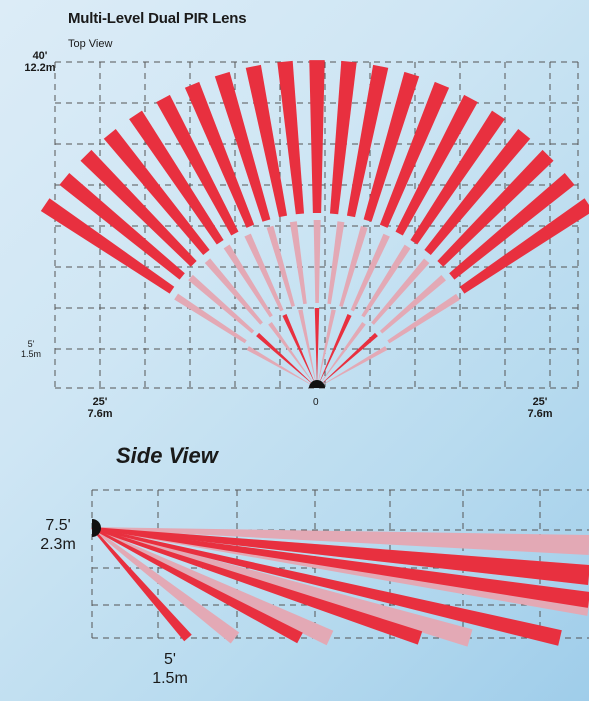 The image size is (589, 701). What do you see at coordinates (540, 402) in the screenshot?
I see `right-width-feet: 25'` at bounding box center [540, 402].